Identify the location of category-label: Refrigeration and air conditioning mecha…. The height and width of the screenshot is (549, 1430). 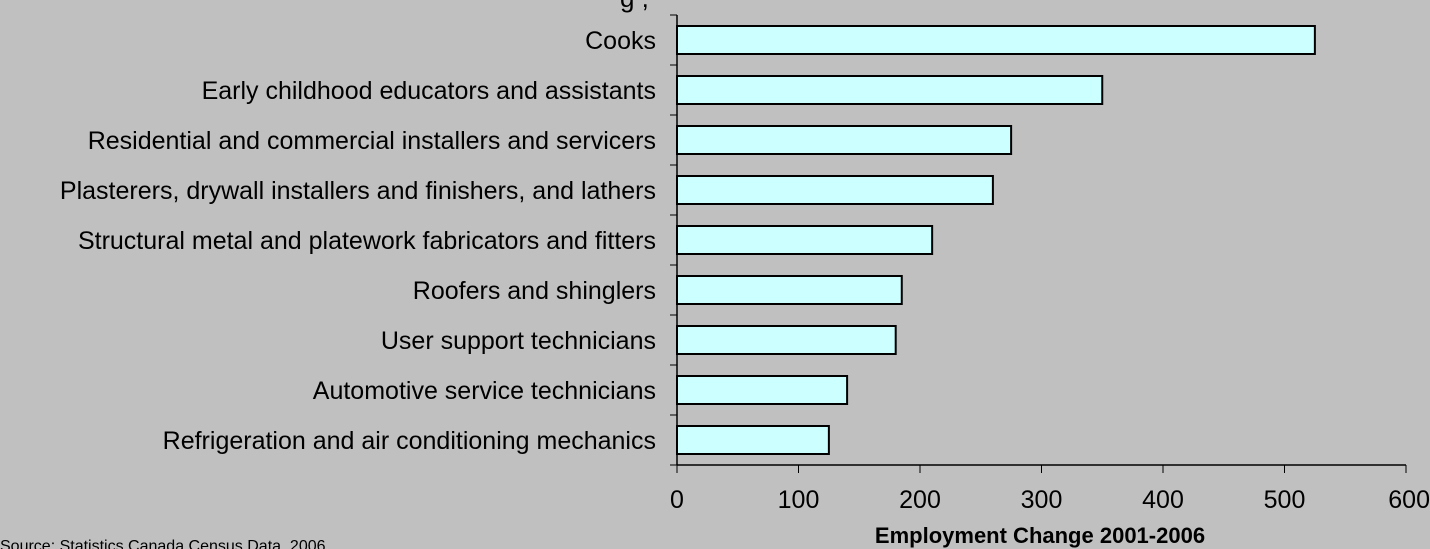
(409, 441).